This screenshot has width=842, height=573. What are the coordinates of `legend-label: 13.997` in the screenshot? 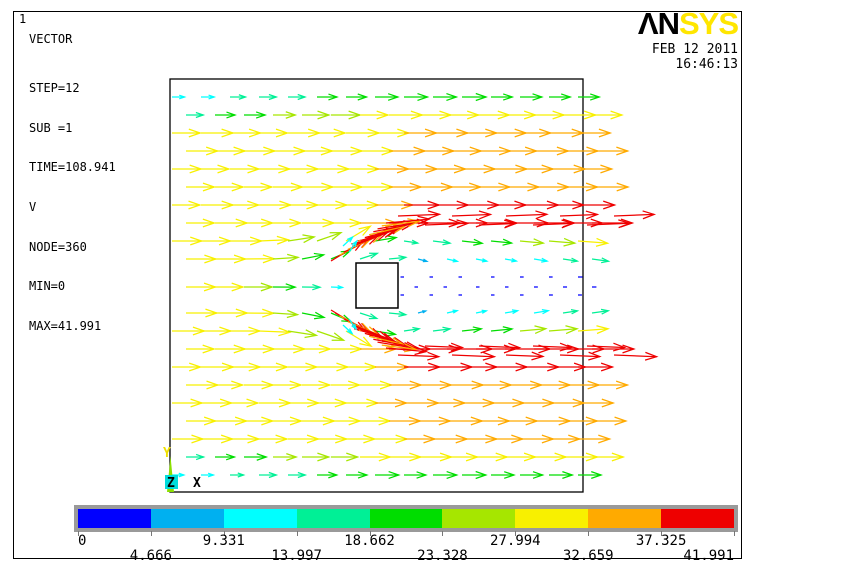 It's located at (296, 556).